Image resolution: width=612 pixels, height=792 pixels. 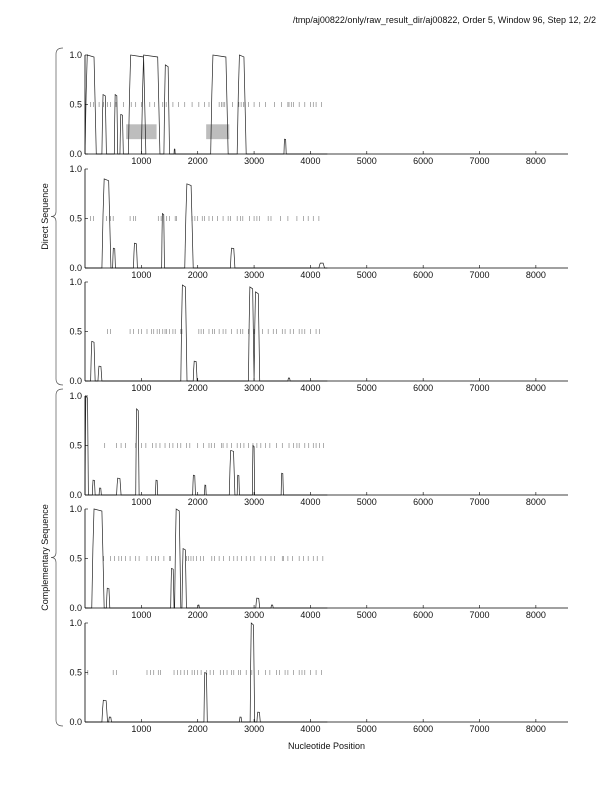 I want to click on x-axis-label: Nucleotide Position, so click(x=326, y=746).